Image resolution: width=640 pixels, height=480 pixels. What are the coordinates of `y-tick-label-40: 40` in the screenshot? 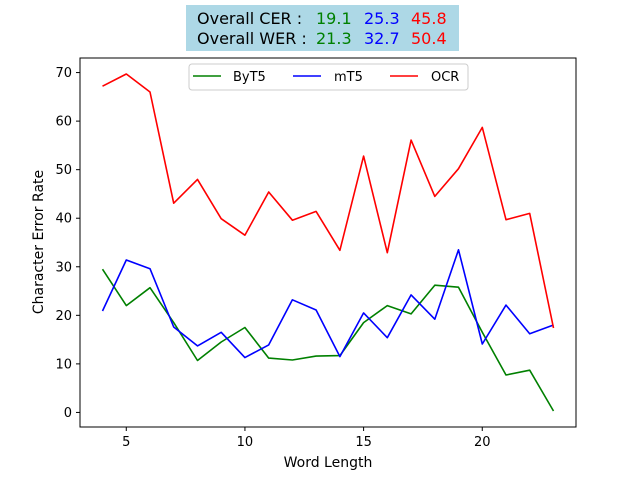 It's located at (63, 219).